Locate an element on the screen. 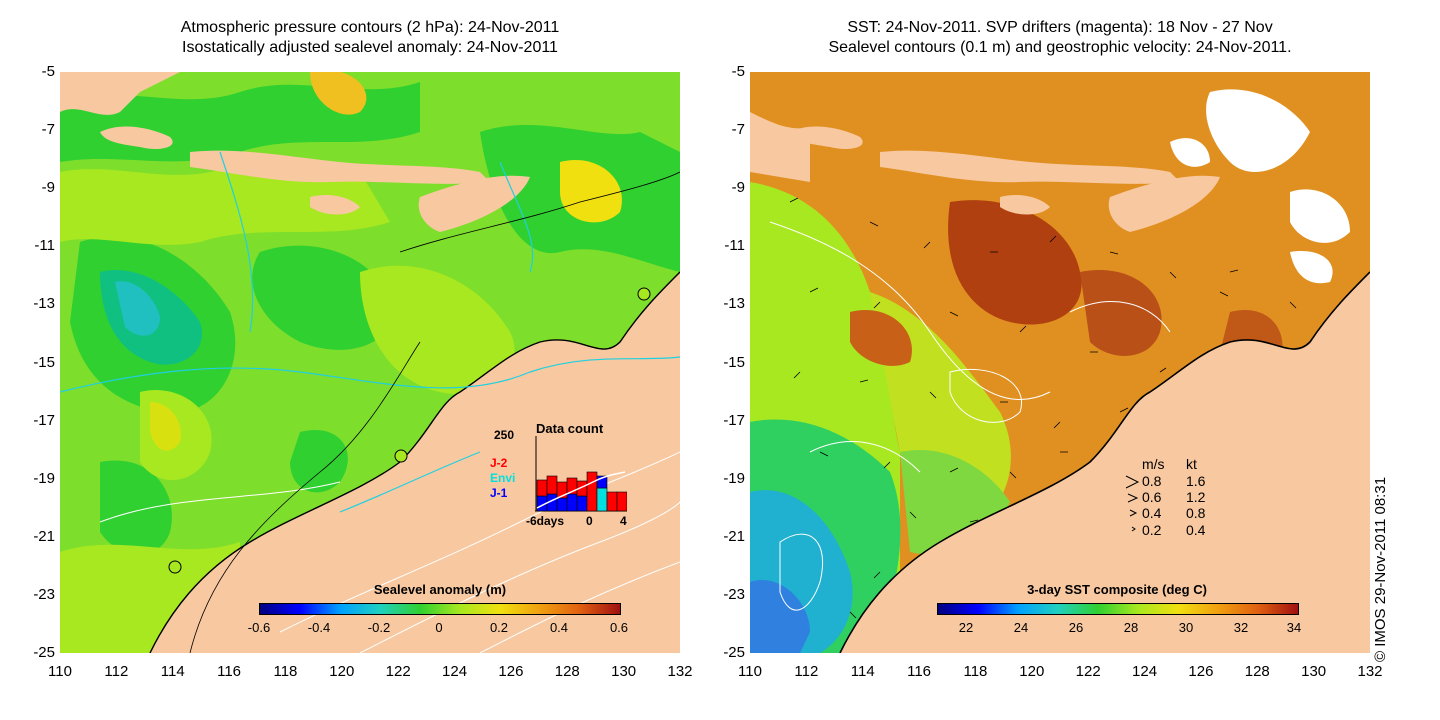 This screenshot has height=720, width=1440. velocity-legend-kt: 1.6 is located at coordinates (1196, 481).